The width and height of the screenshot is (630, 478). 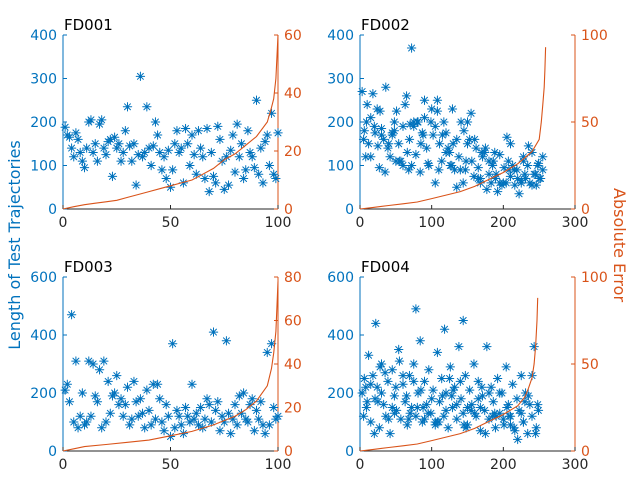 What do you see at coordinates (431, 465) in the screenshot?
I see `x-tick-label: 100` at bounding box center [431, 465].